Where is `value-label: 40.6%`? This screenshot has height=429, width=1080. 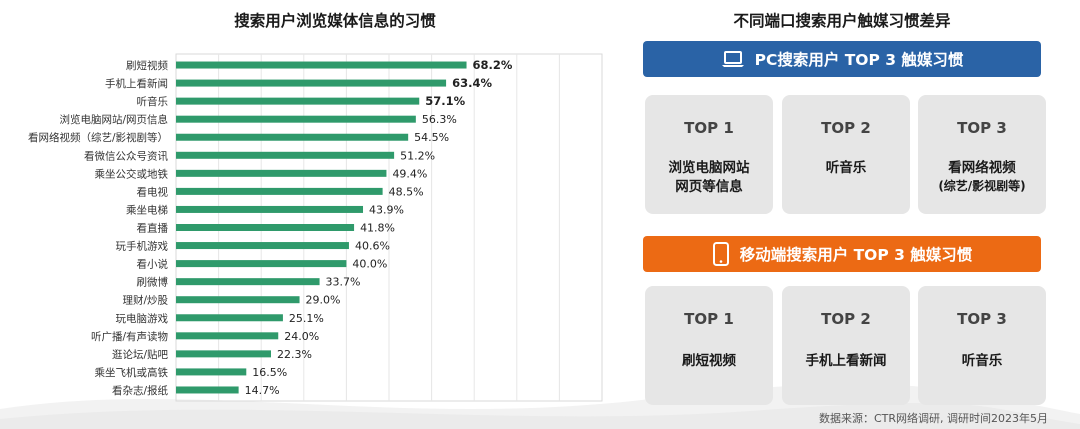 value-label: 40.6% is located at coordinates (372, 246).